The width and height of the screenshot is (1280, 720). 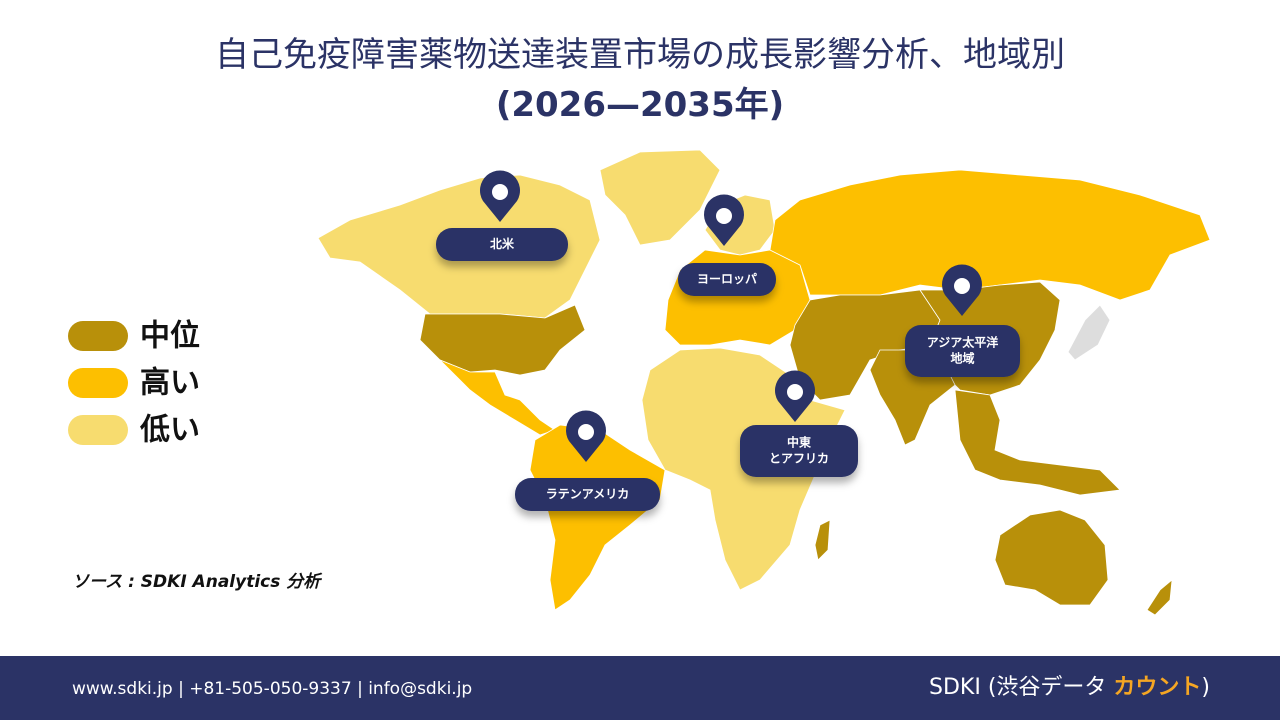 I want to click on region-label: 中東, so click(x=799, y=442).